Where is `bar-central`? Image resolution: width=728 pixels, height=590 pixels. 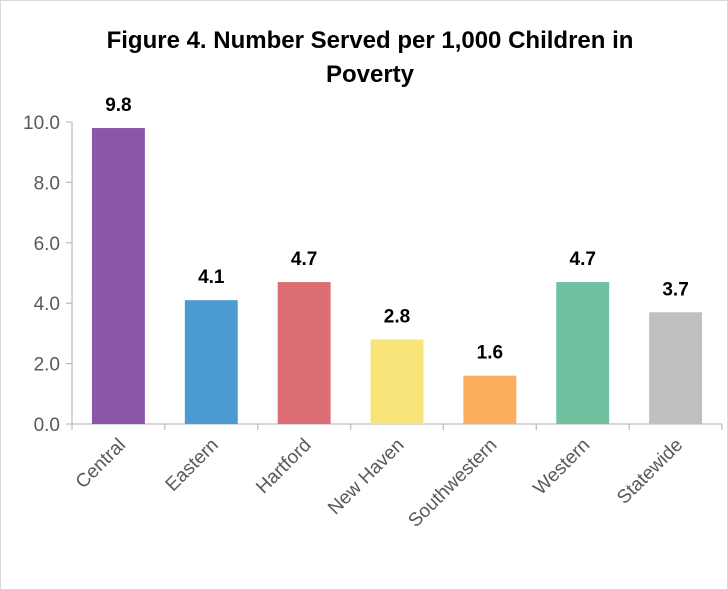
bar-central is located at coordinates (118, 276).